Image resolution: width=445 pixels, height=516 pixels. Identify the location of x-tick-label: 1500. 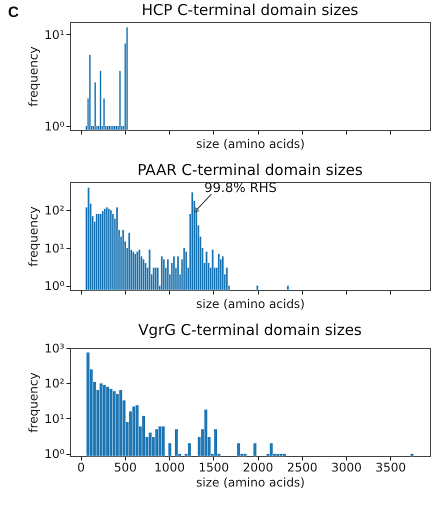
(214, 467).